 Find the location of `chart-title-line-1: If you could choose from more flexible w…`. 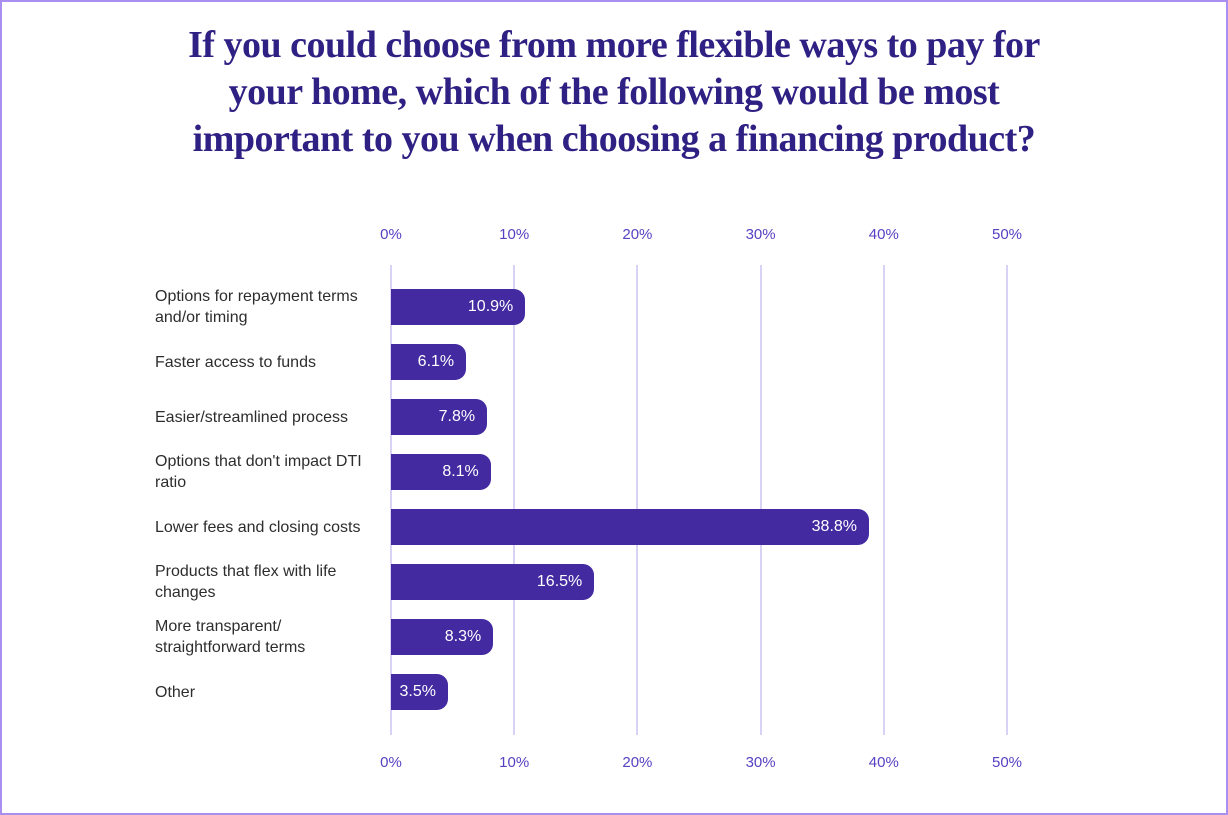

chart-title-line-1: If you could choose from more flexible w… is located at coordinates (614, 45).